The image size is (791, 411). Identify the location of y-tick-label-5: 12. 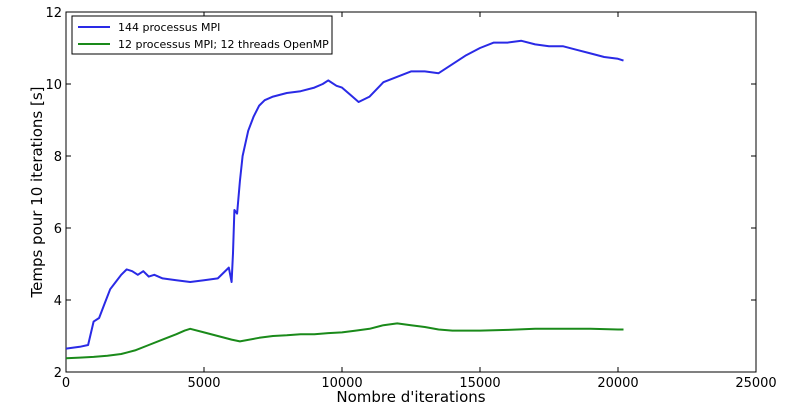
(53, 13).